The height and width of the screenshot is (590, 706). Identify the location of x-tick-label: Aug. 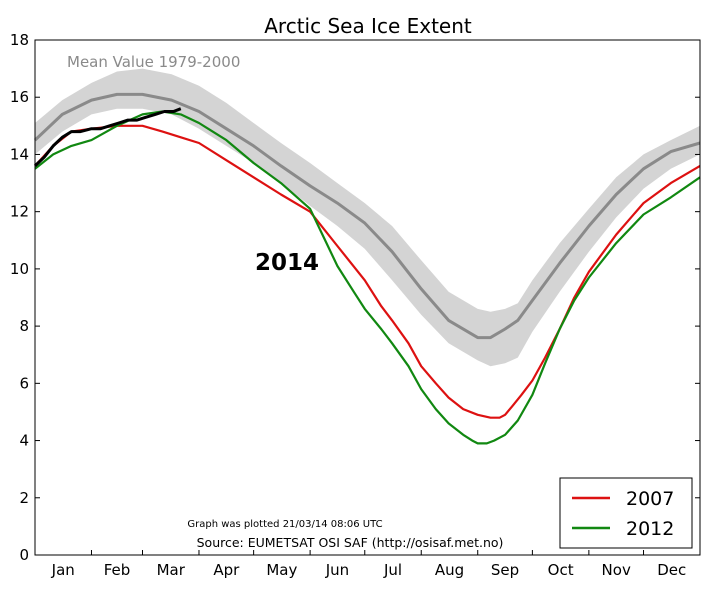
(449, 570).